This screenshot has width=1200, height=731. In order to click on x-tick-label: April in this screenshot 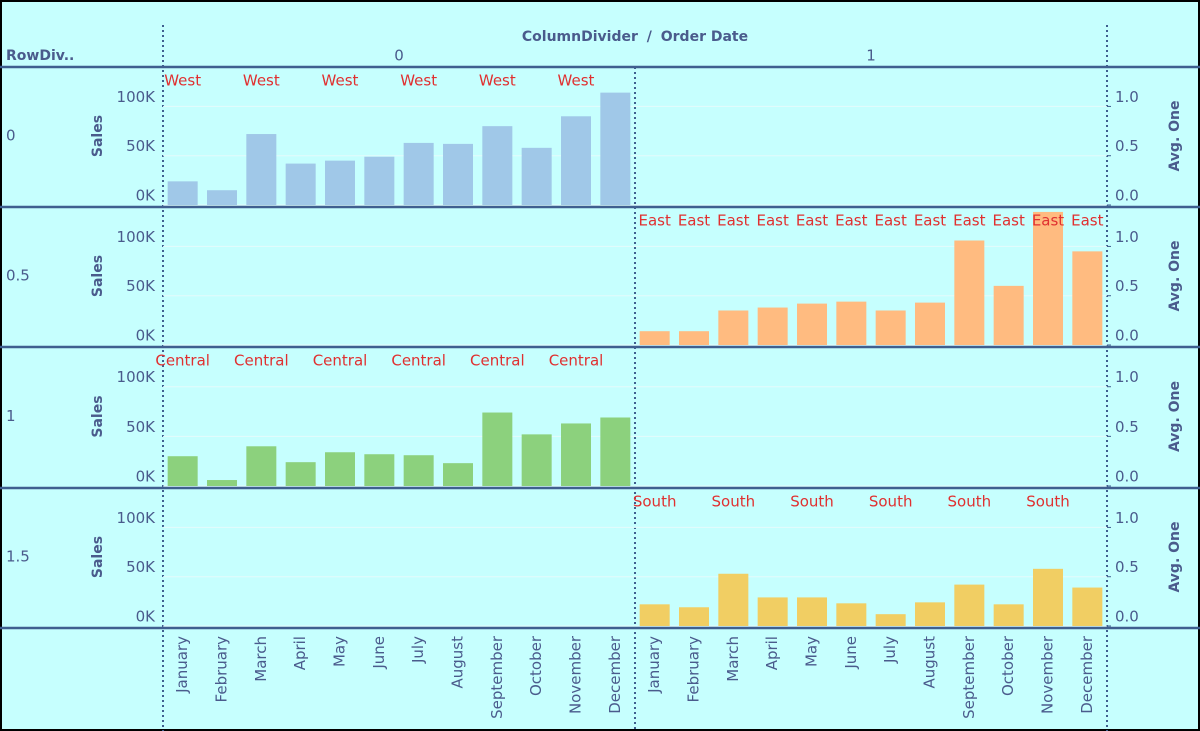, I will do `click(772, 653)`.